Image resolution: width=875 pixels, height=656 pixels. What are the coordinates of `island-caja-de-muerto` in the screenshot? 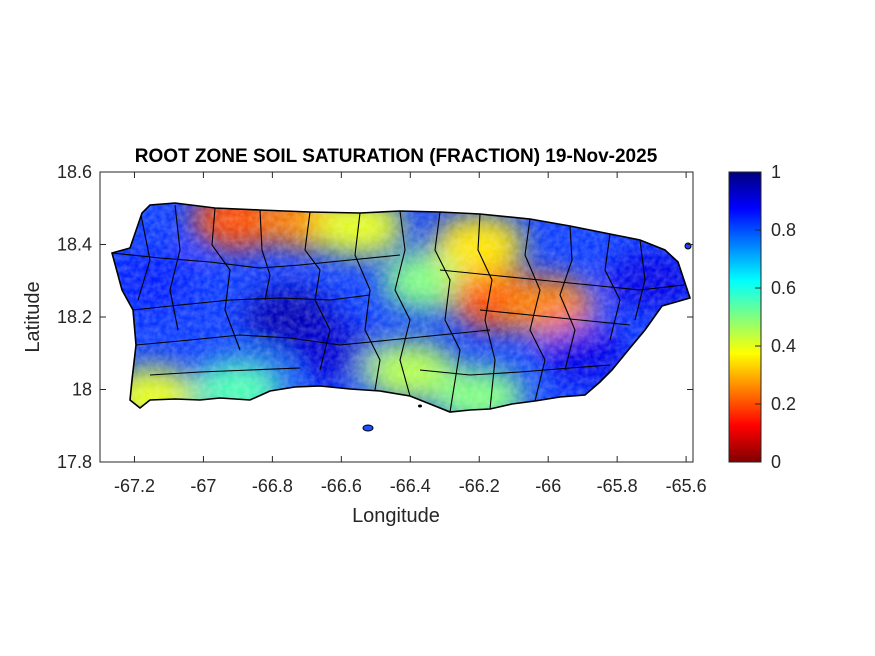 It's located at (368, 428).